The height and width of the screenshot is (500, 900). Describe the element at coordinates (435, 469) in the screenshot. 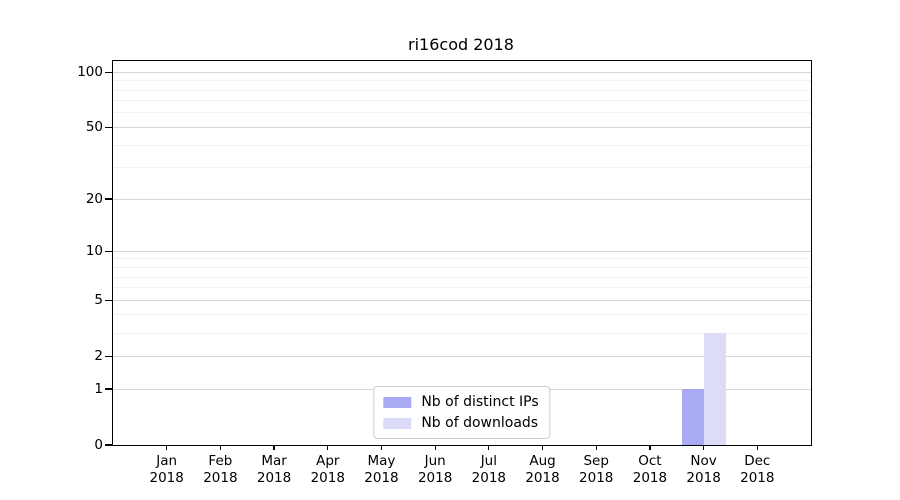

I see `x-tick-label: Jun 2018` at that location.